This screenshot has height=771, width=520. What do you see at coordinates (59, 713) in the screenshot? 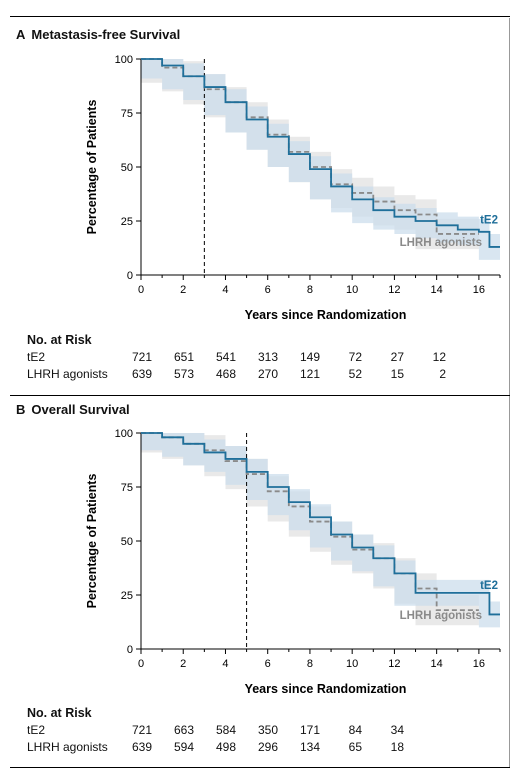
I see `risk-heading-b: No. at Risk` at bounding box center [59, 713].